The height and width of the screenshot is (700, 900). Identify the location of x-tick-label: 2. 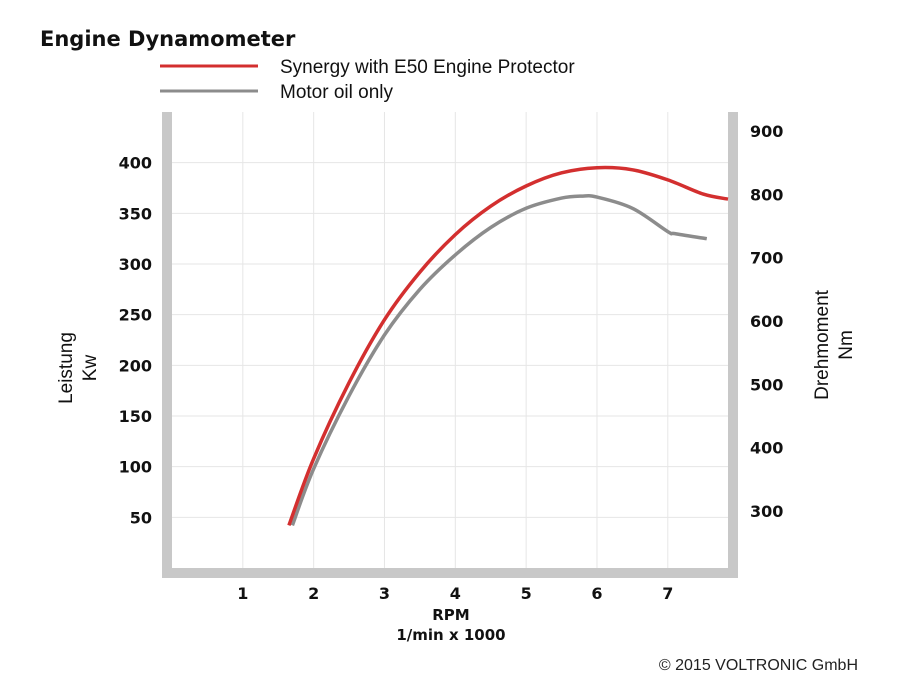
(313, 593).